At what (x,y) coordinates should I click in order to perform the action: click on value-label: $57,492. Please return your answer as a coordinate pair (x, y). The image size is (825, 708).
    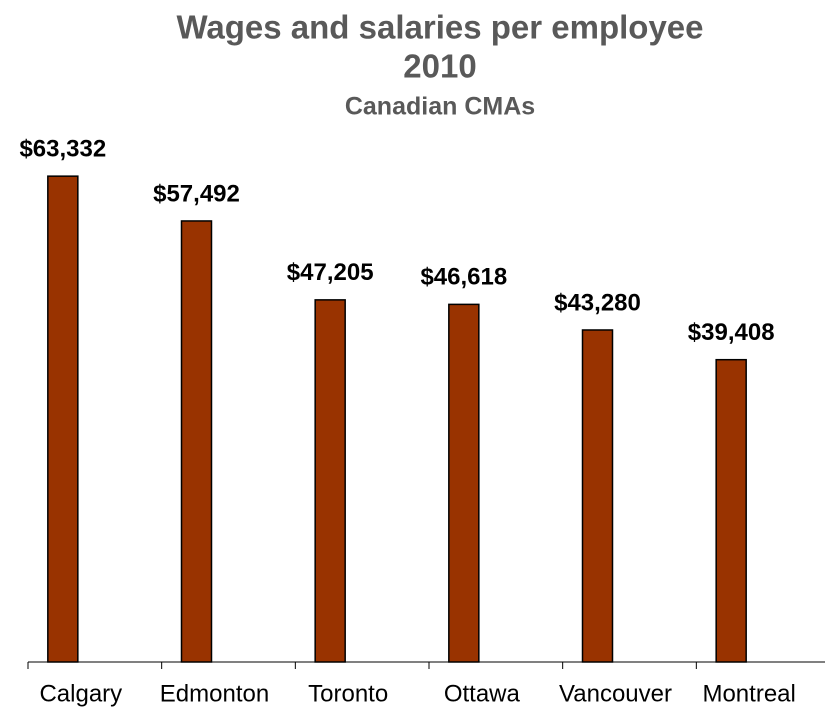
    Looking at the image, I should click on (196, 193).